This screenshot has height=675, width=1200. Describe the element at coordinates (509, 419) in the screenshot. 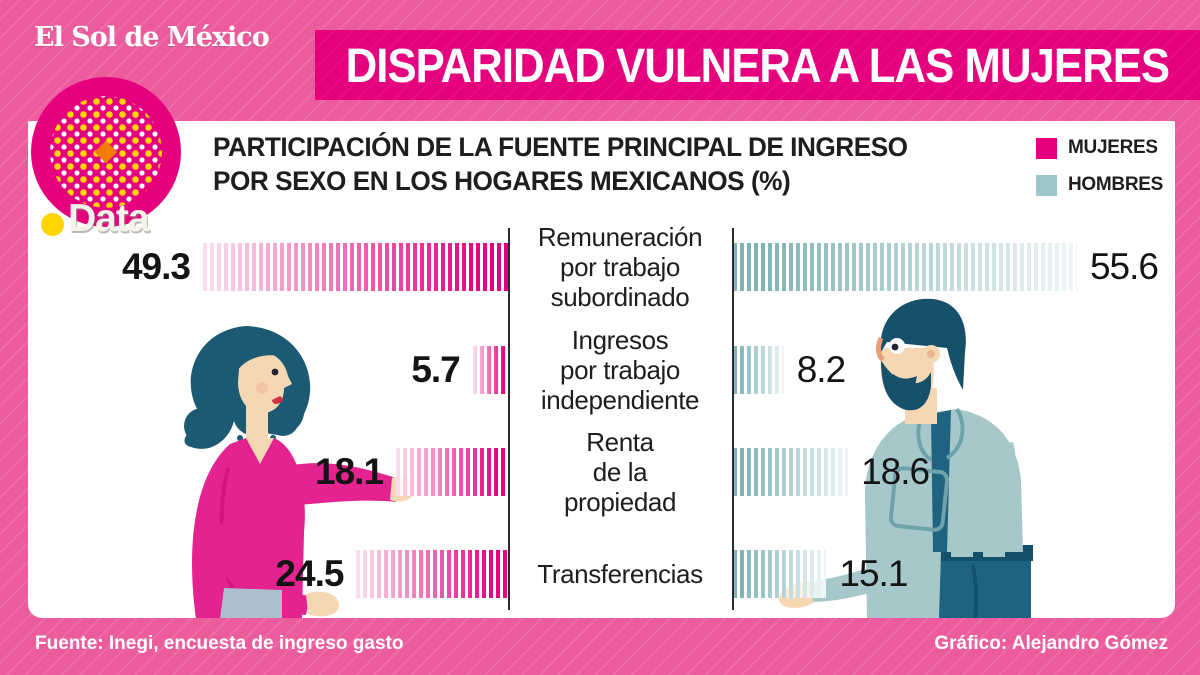

I see `left-divider-line` at that location.